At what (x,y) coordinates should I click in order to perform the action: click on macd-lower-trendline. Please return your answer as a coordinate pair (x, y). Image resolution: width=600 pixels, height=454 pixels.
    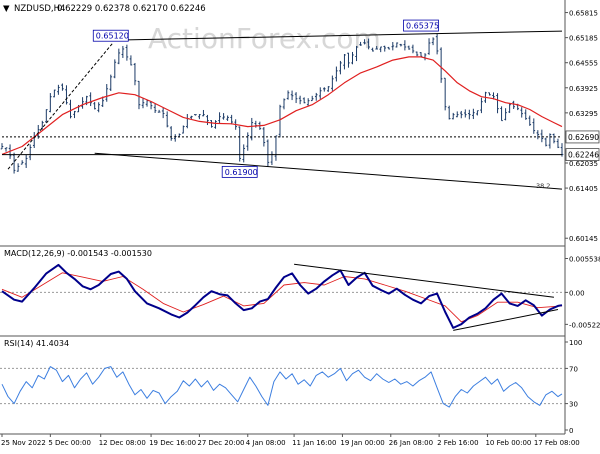
    Looking at the image, I should click on (506, 320).